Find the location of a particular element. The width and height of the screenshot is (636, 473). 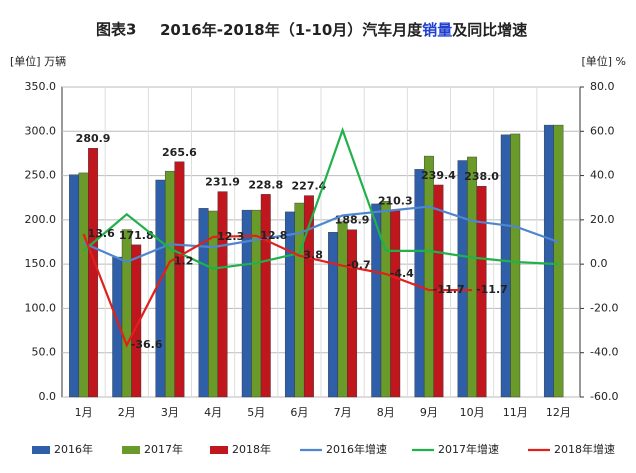

legend-label: 2016年增速 is located at coordinates (356, 449).